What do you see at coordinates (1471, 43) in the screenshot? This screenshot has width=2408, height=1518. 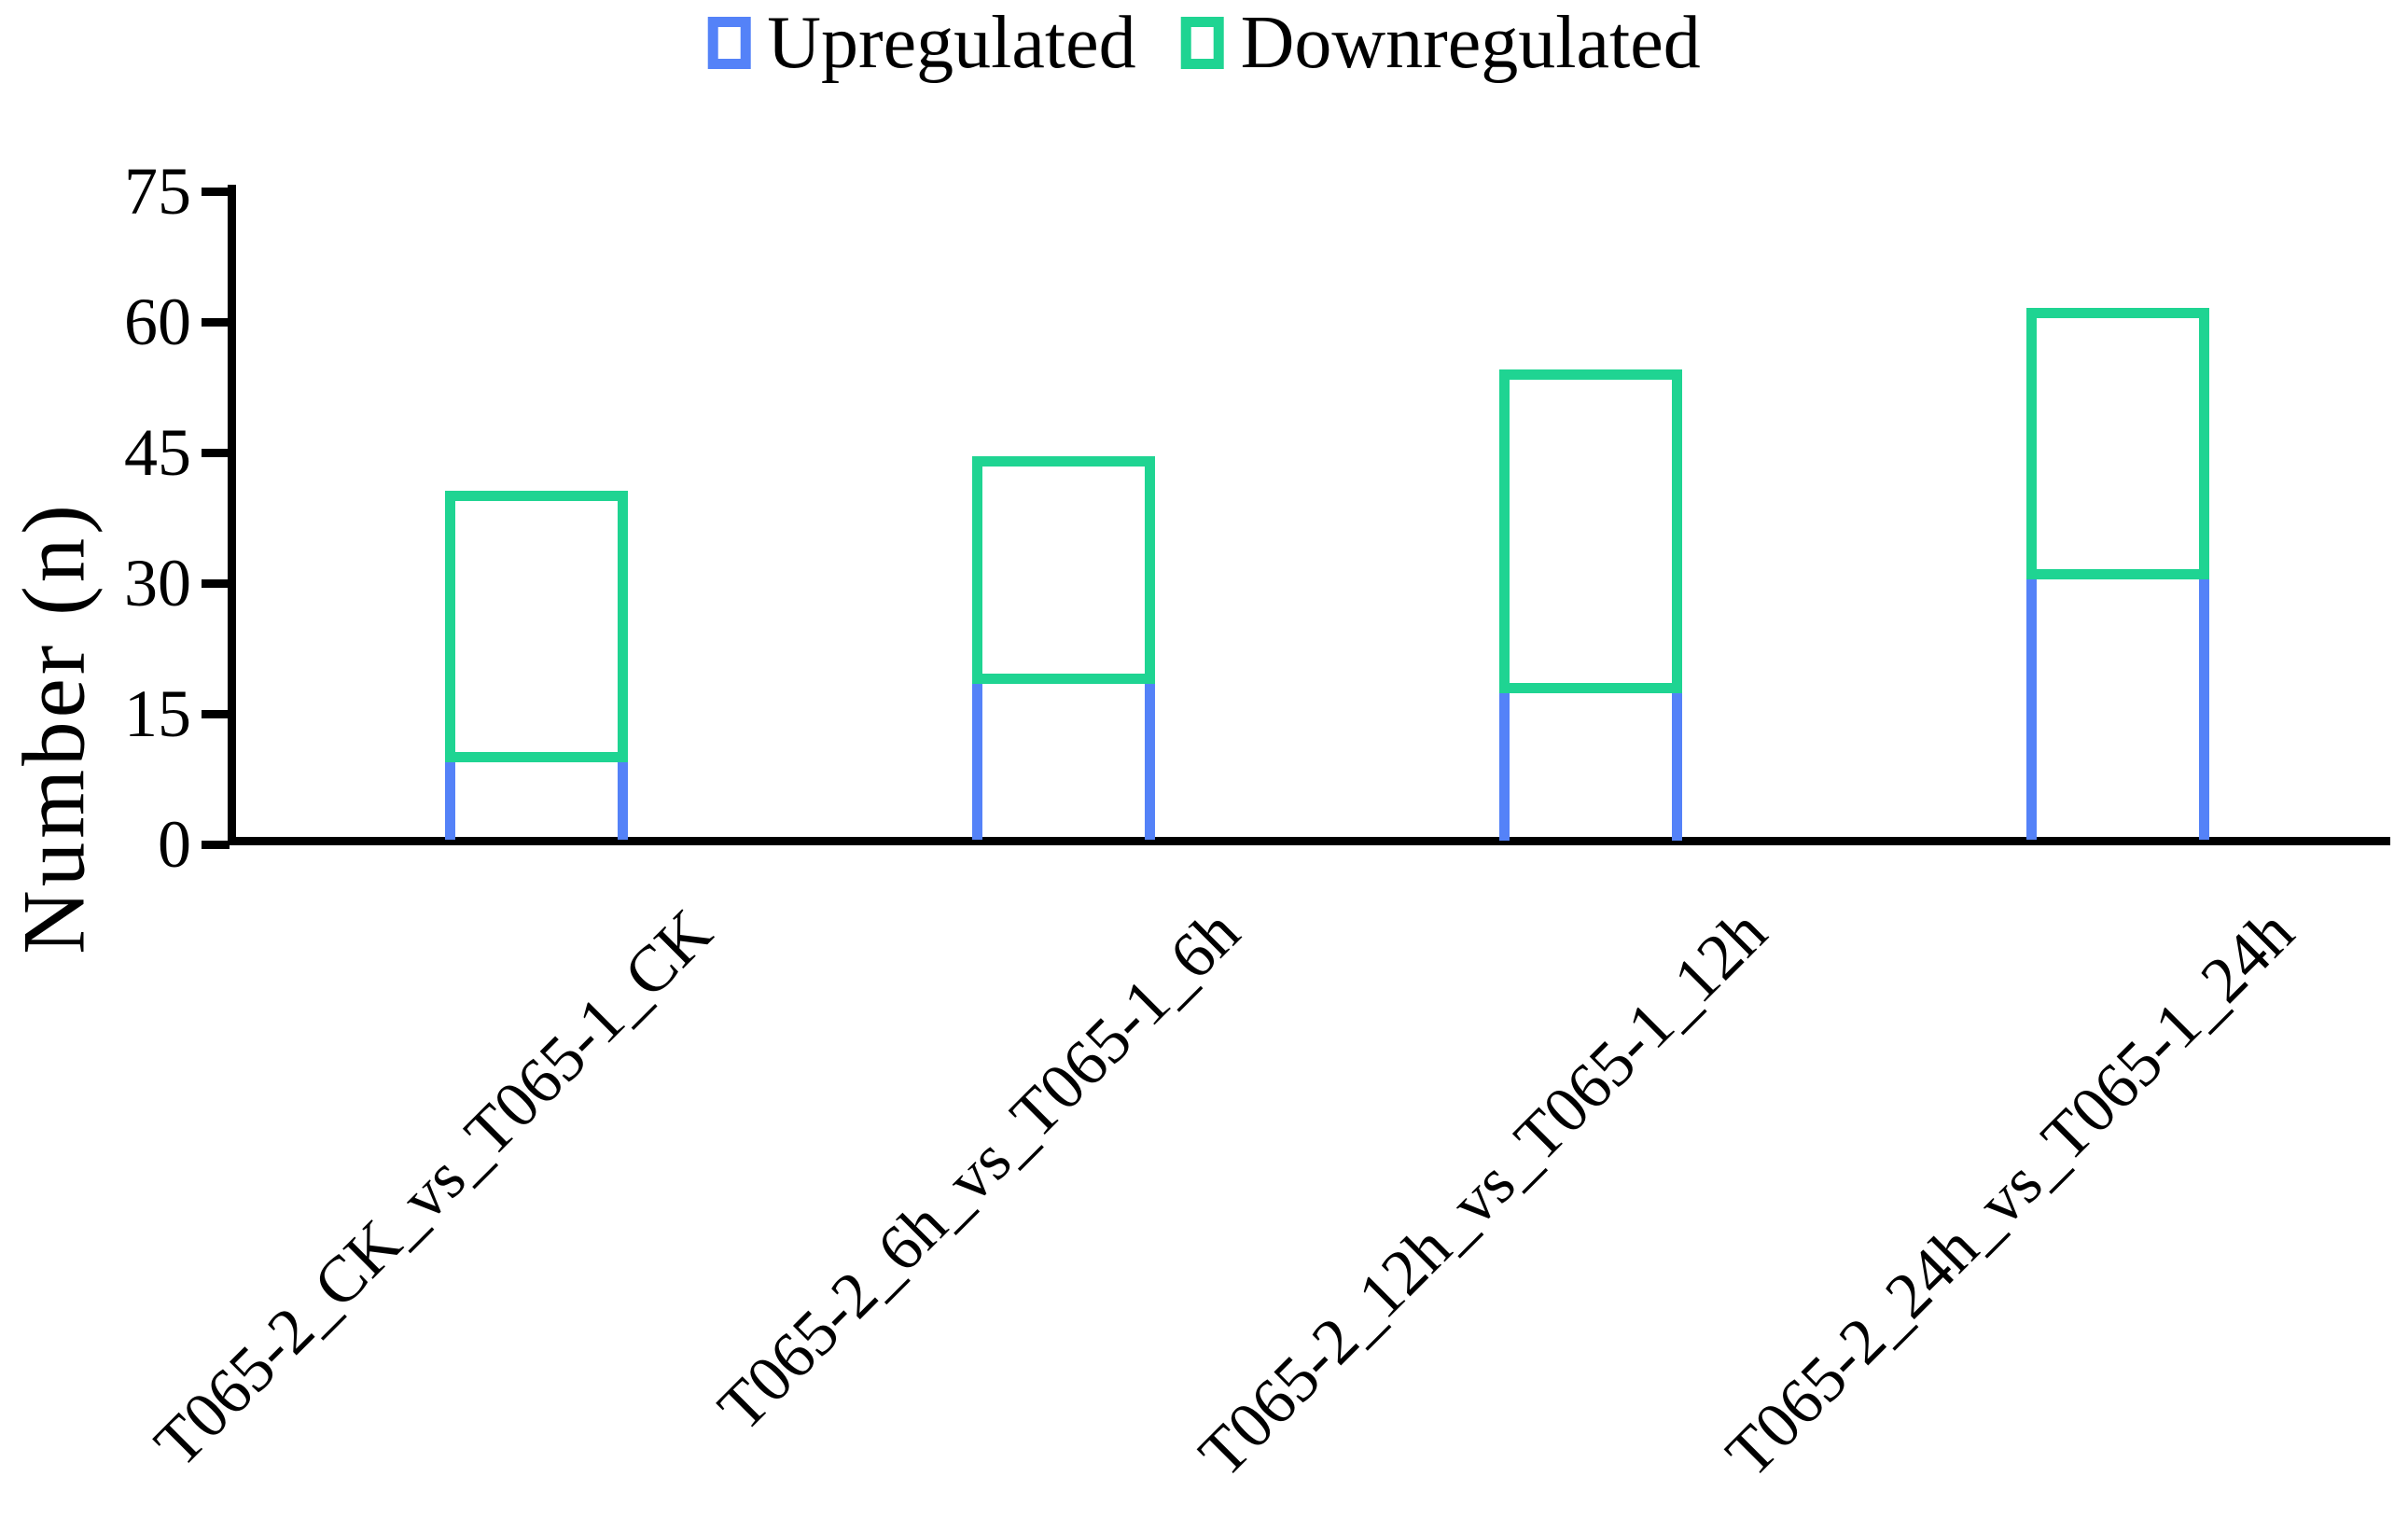 I see `legend-label-downregulated: Downregulated` at bounding box center [1471, 43].